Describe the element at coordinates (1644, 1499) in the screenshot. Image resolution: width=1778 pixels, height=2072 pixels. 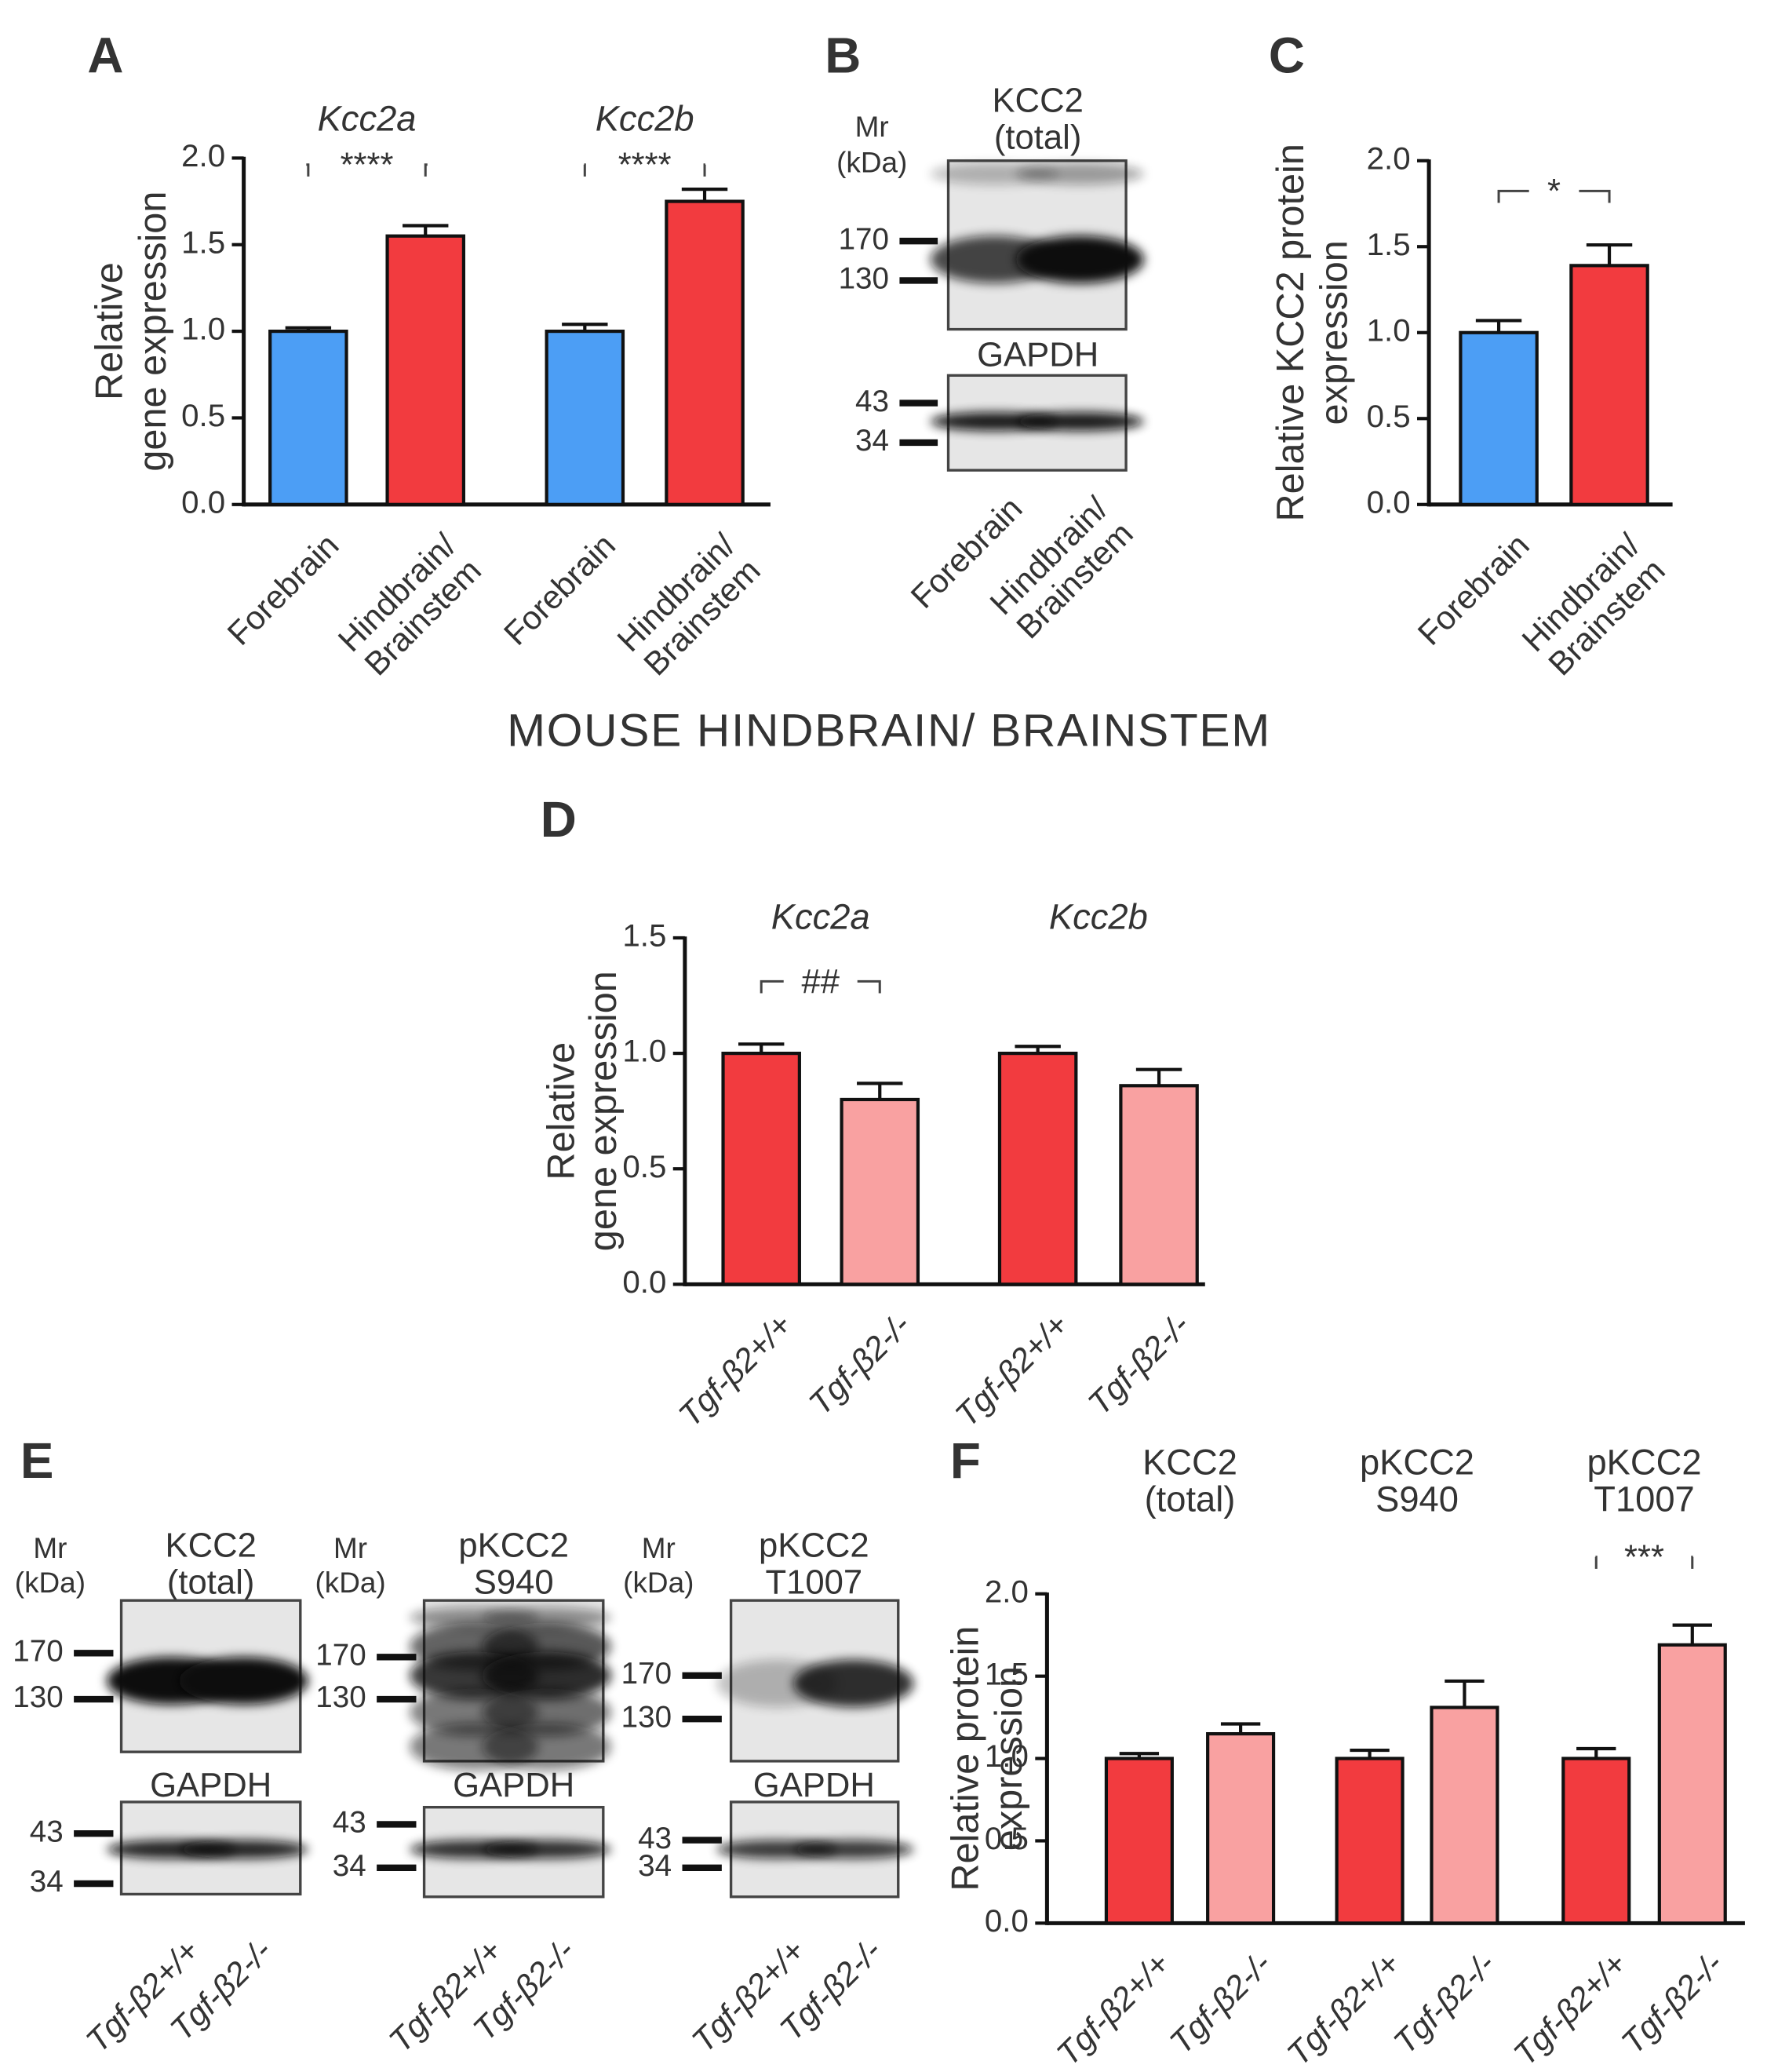
I see `group-label: T1007` at that location.